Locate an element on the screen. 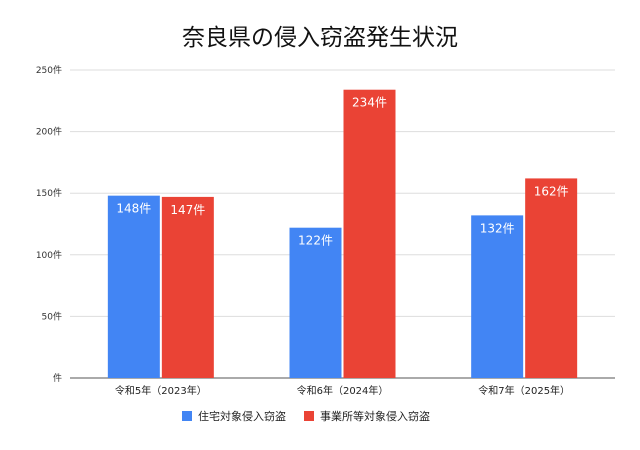 The image size is (640, 450). x-tick-label: 令和6年（2024年） is located at coordinates (343, 390).